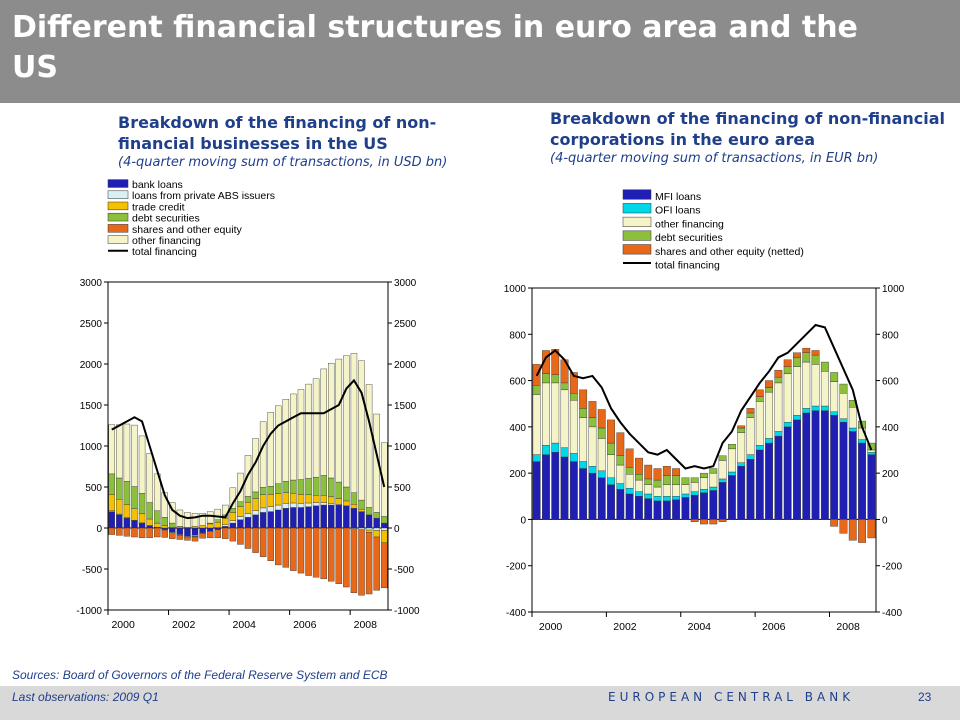 The image size is (960, 720). What do you see at coordinates (551, 627) in the screenshot?
I see `ea-xtick-label: 2000` at bounding box center [551, 627].